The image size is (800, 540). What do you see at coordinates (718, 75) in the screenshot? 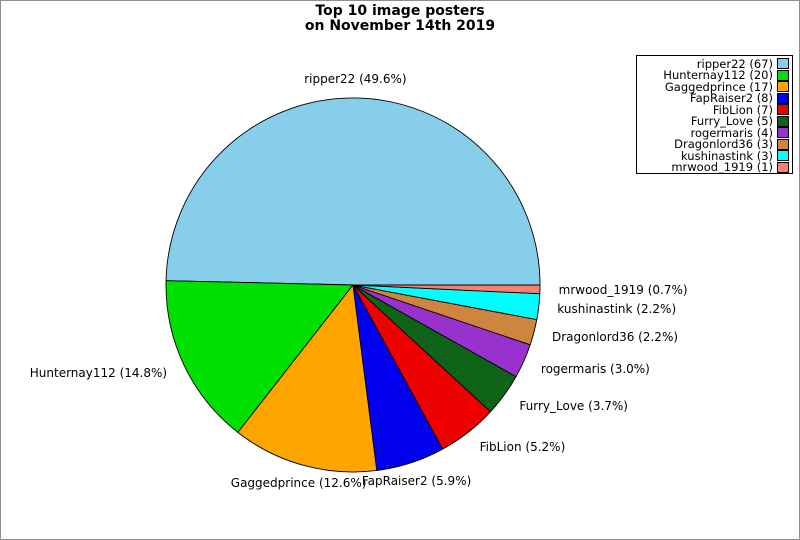
I see `legend-label: Hunternay112 (20)` at bounding box center [718, 75].